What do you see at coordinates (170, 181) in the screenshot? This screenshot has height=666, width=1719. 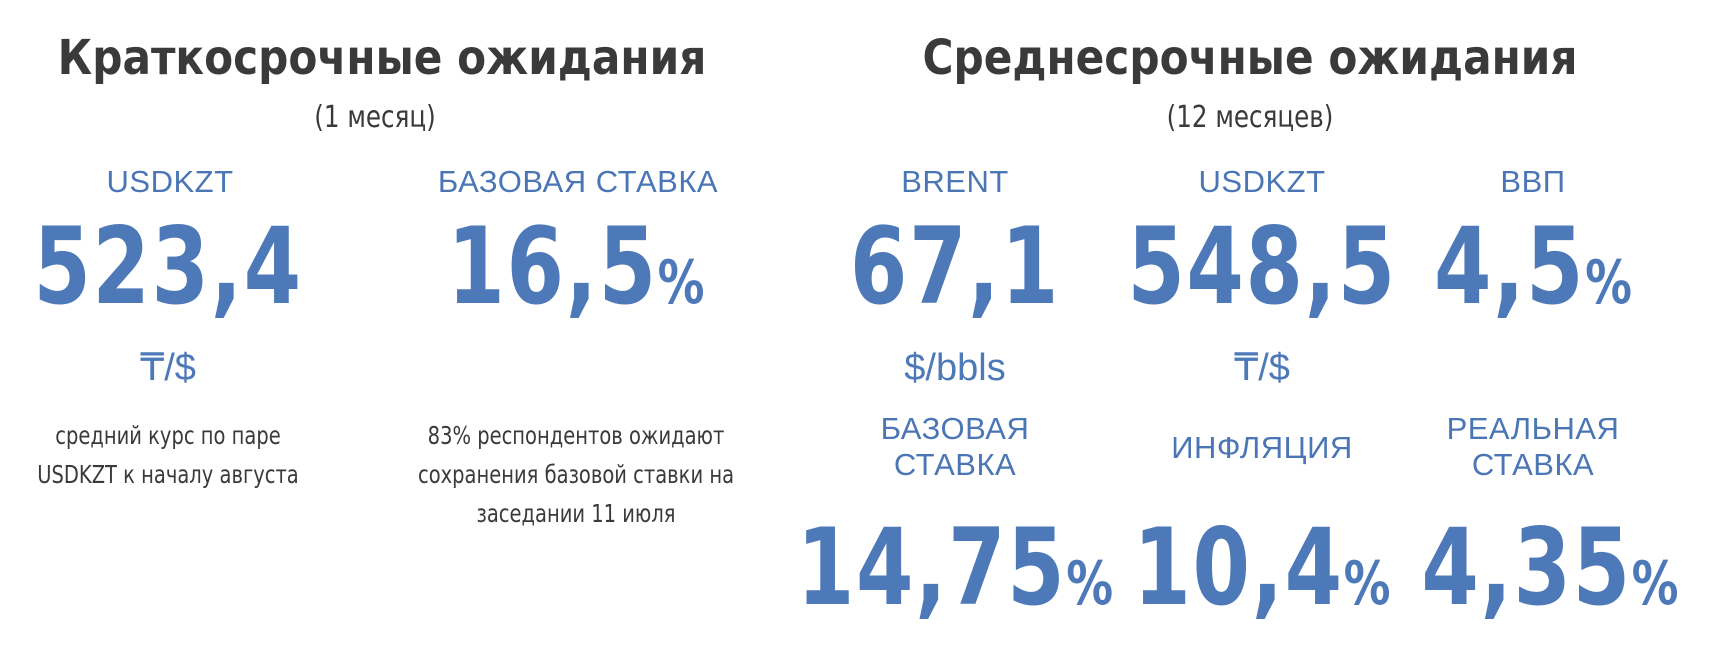 I see `short-usdkzt-label: USDKZT` at bounding box center [170, 181].